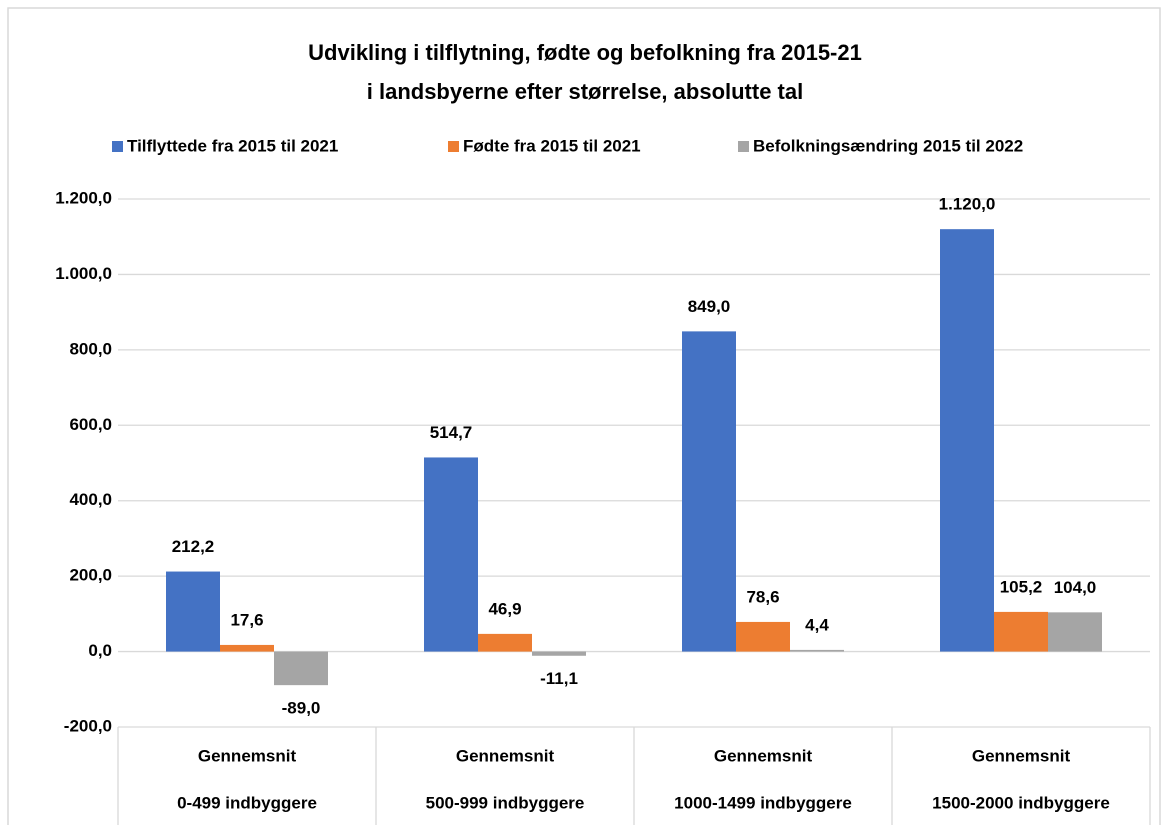 This screenshot has height=825, width=1170. What do you see at coordinates (193, 546) in the screenshot?
I see `data-label: 212,2` at bounding box center [193, 546].